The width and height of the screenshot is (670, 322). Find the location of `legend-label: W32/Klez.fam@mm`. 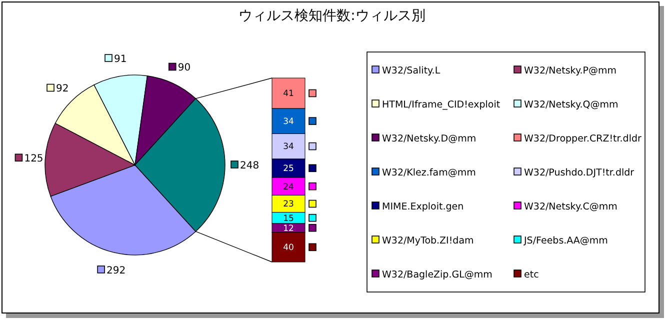

legend-label: W32/Klez.fam@mm is located at coordinates (429, 172).